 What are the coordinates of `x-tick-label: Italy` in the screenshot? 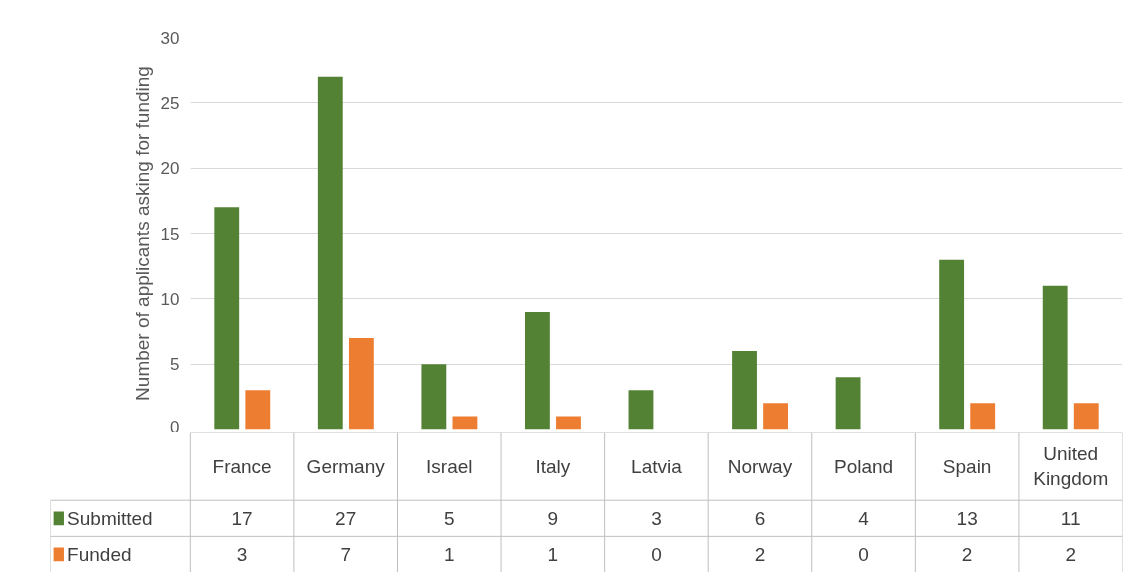 It's located at (553, 466).